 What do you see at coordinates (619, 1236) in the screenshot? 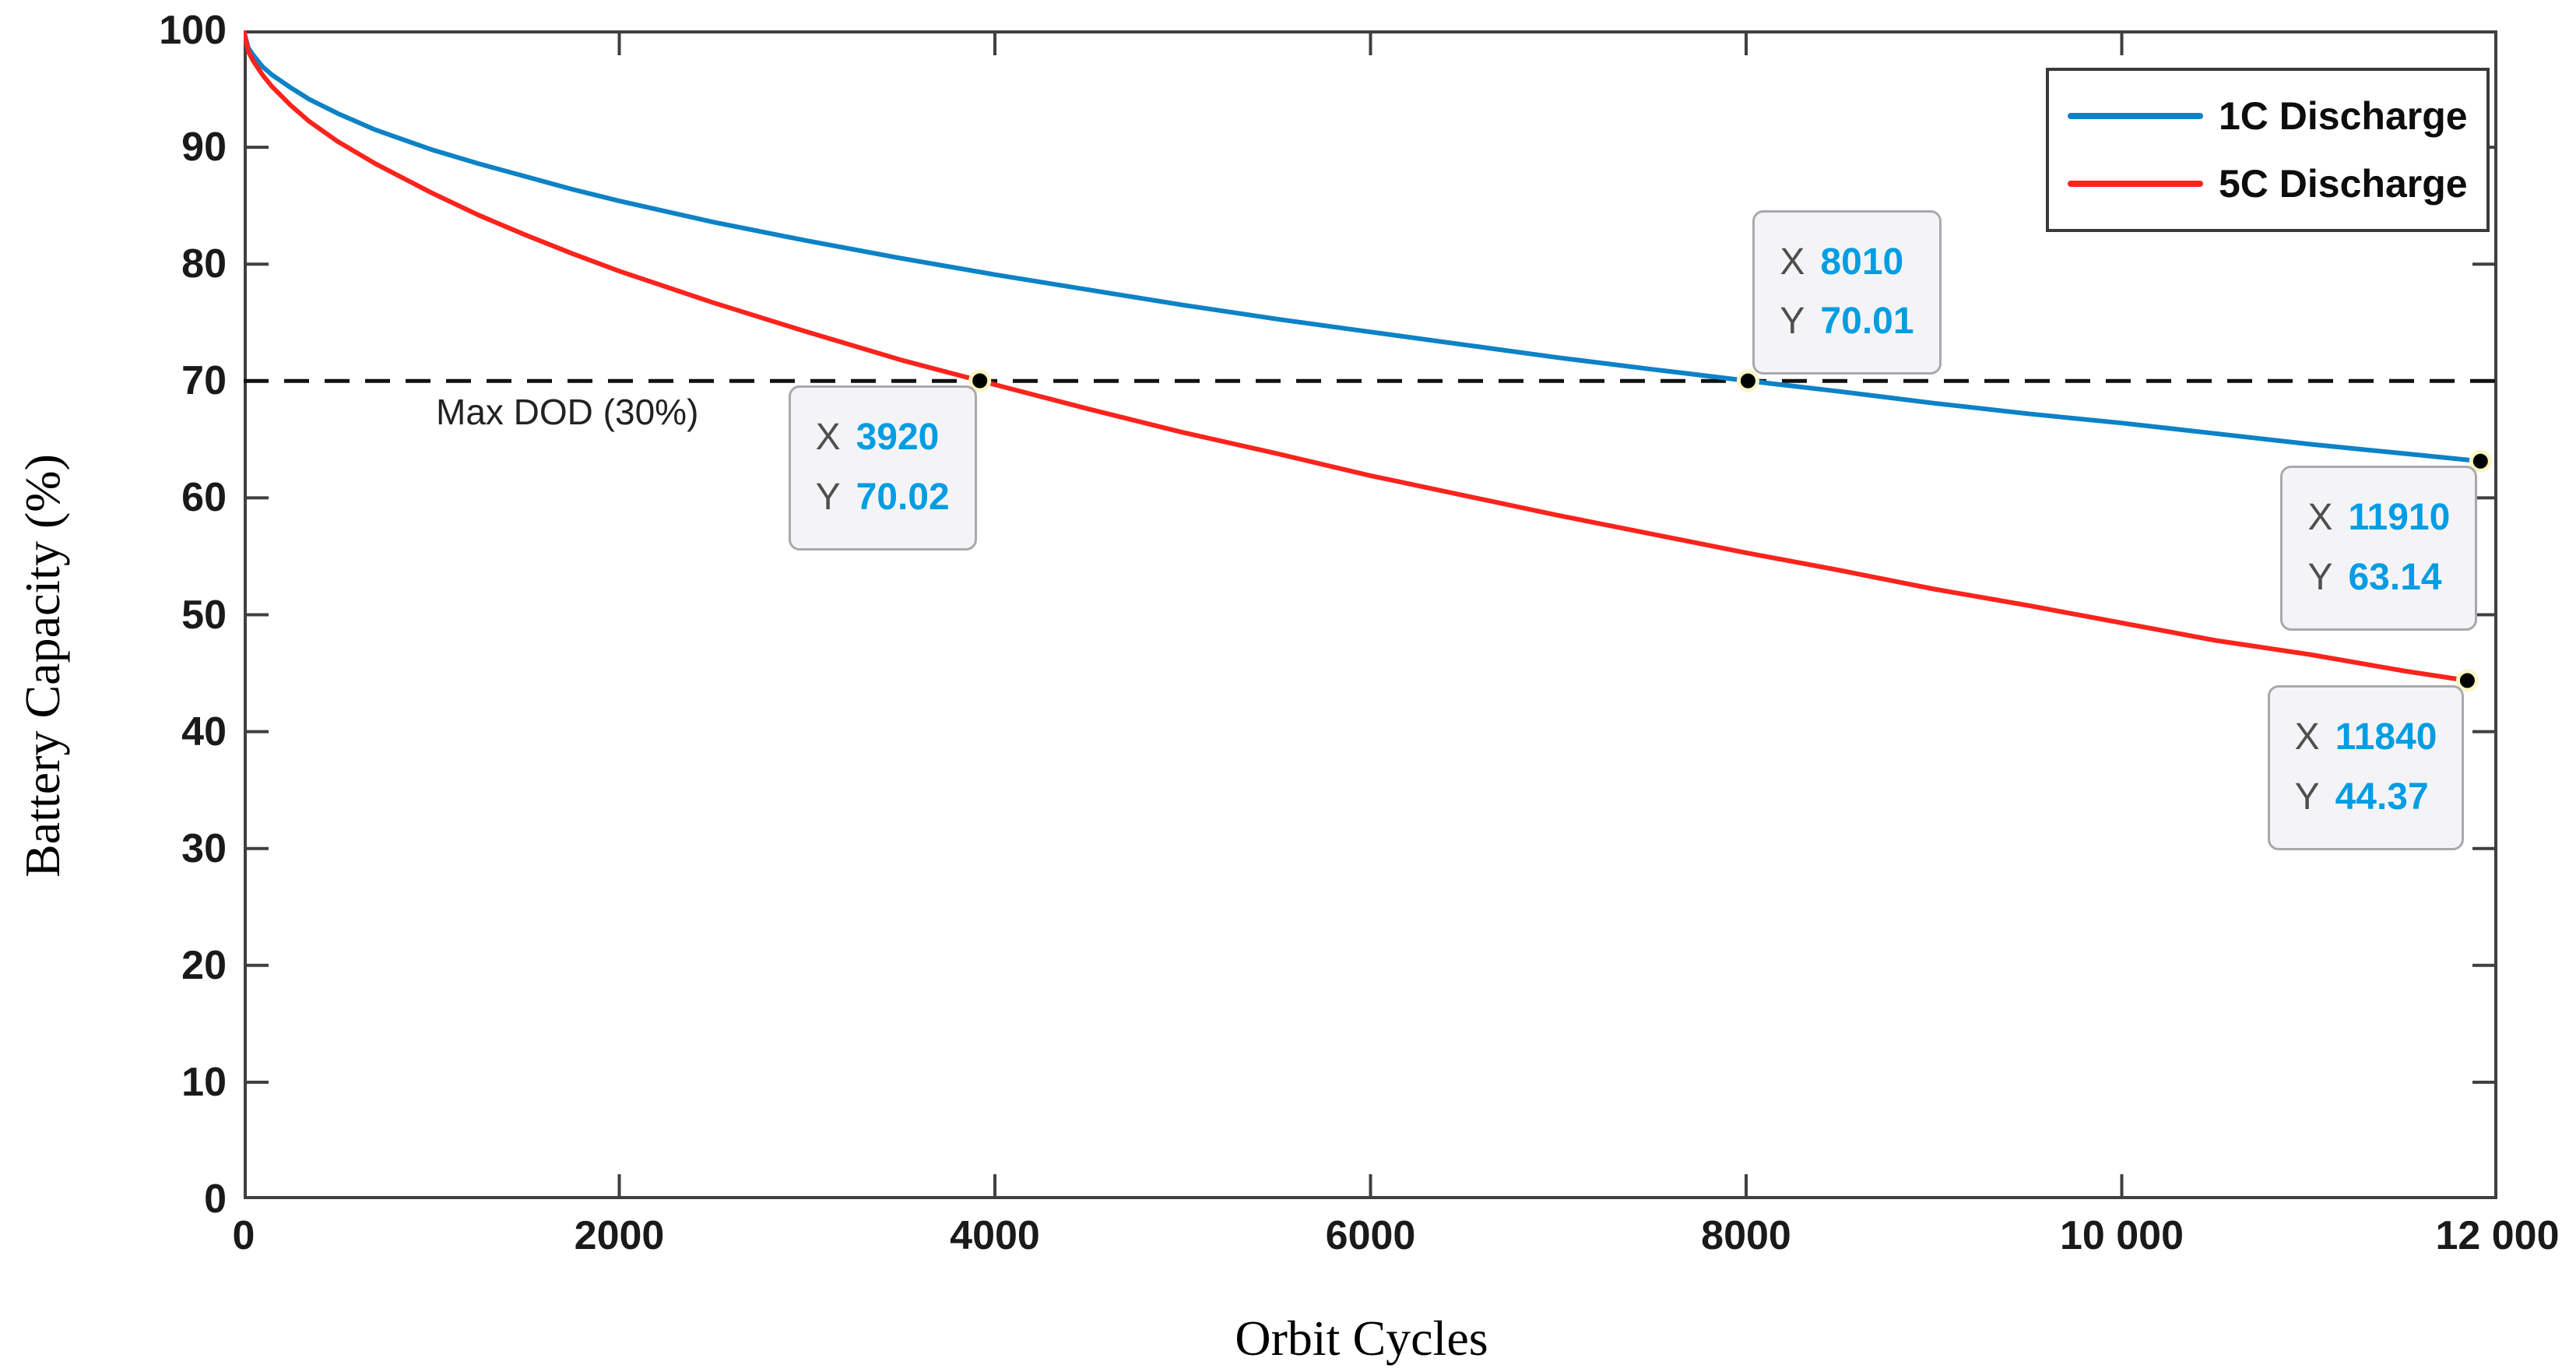
I see `x-tick-label: 2000` at bounding box center [619, 1236].